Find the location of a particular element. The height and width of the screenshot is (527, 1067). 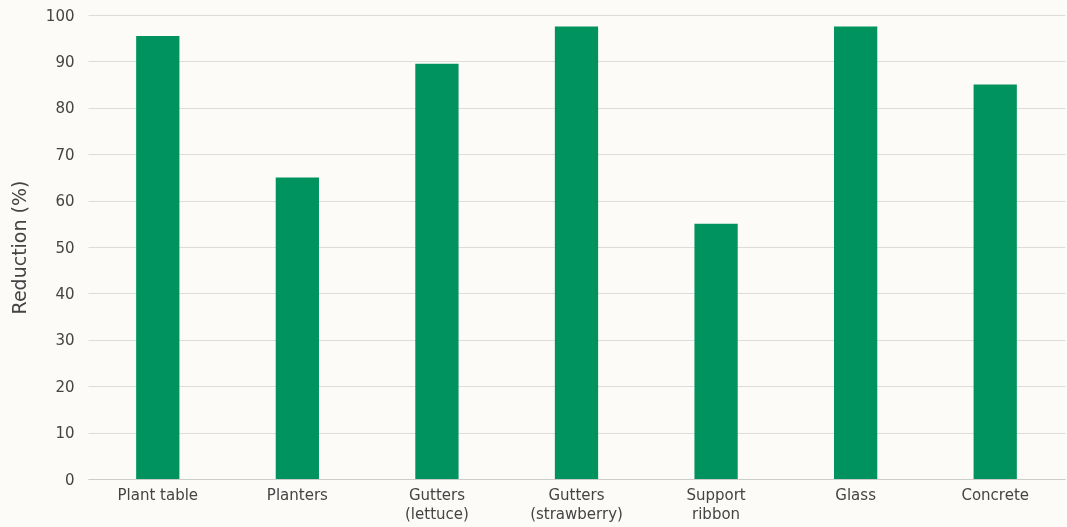

x-tick-label: Glass is located at coordinates (856, 494).